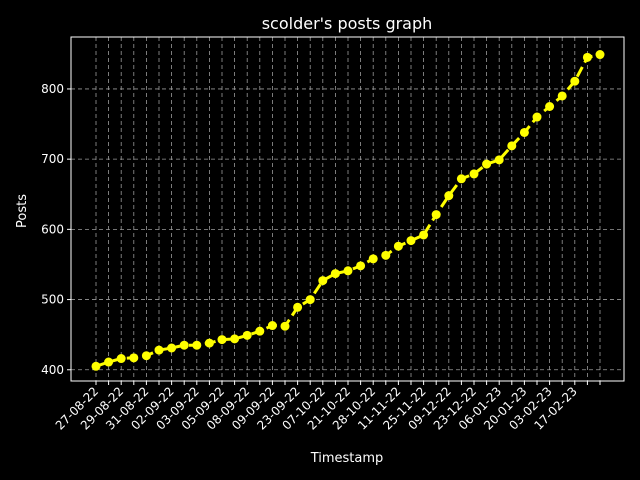 The height and width of the screenshot is (480, 640). I want to click on y-tick-label: 700, so click(52, 159).